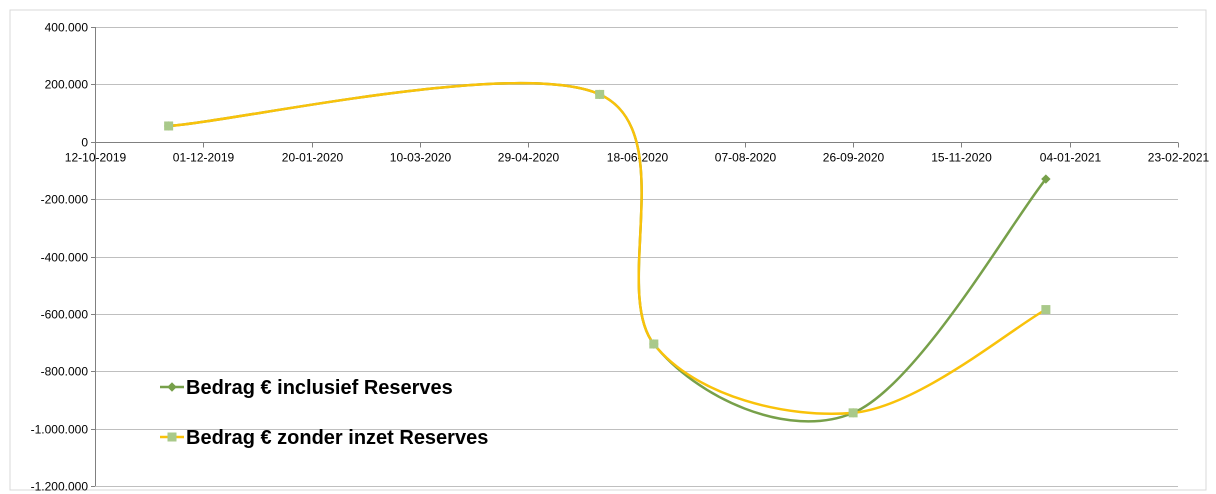  What do you see at coordinates (84, 143) in the screenshot?
I see `y-tick-label: 0` at bounding box center [84, 143].